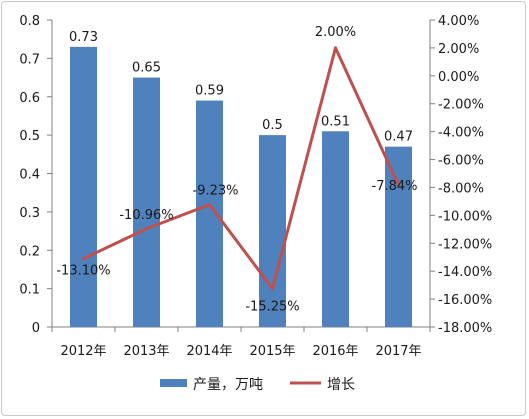 The image size is (529, 419). What do you see at coordinates (36, 328) in the screenshot?
I see `left-tick-label: 0` at bounding box center [36, 328].